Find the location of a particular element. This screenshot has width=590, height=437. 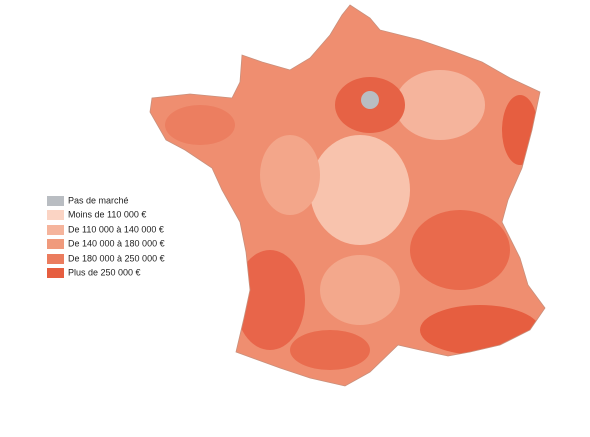

legend-label: De 180 000 à 250 000 € is located at coordinates (116, 258).